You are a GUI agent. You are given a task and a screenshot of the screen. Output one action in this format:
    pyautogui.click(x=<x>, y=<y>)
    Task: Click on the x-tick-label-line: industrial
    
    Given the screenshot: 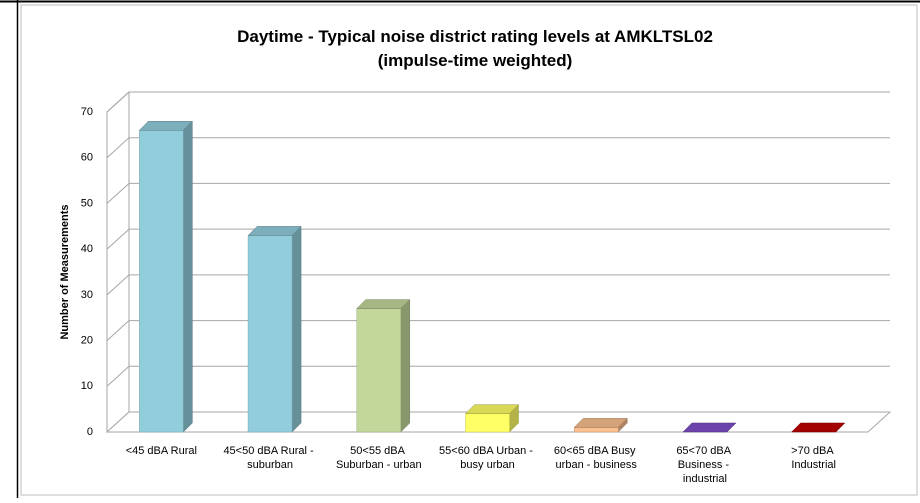 What is the action you would take?
    pyautogui.click(x=705, y=479)
    